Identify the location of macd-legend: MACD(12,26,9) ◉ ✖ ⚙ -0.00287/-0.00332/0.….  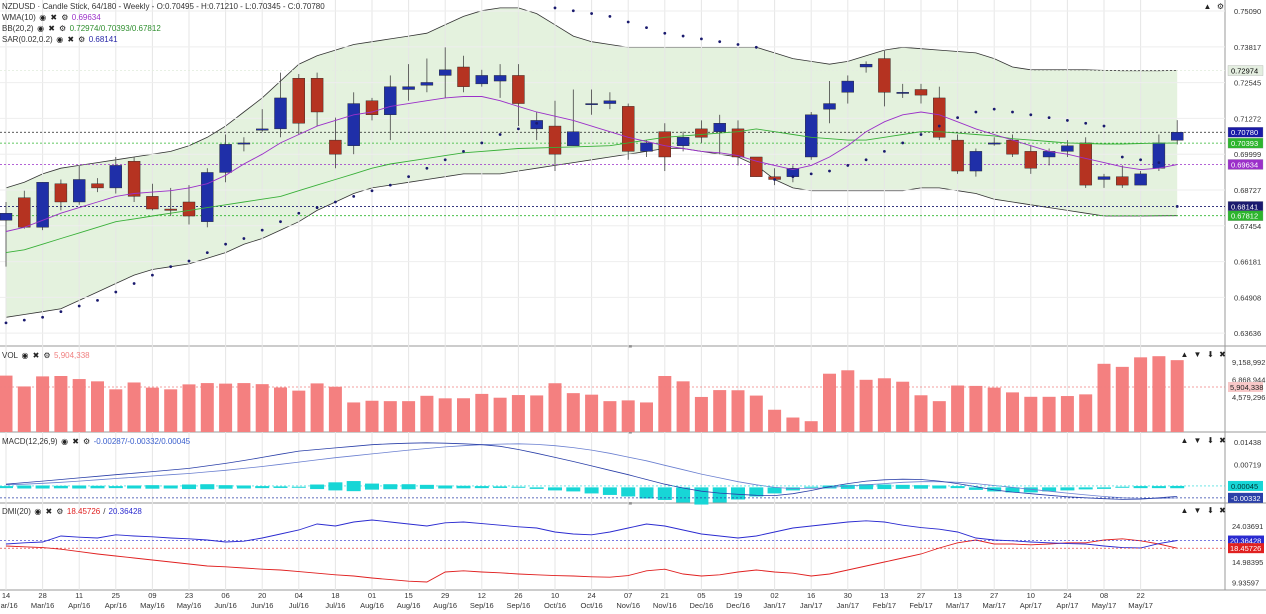
(96, 441).